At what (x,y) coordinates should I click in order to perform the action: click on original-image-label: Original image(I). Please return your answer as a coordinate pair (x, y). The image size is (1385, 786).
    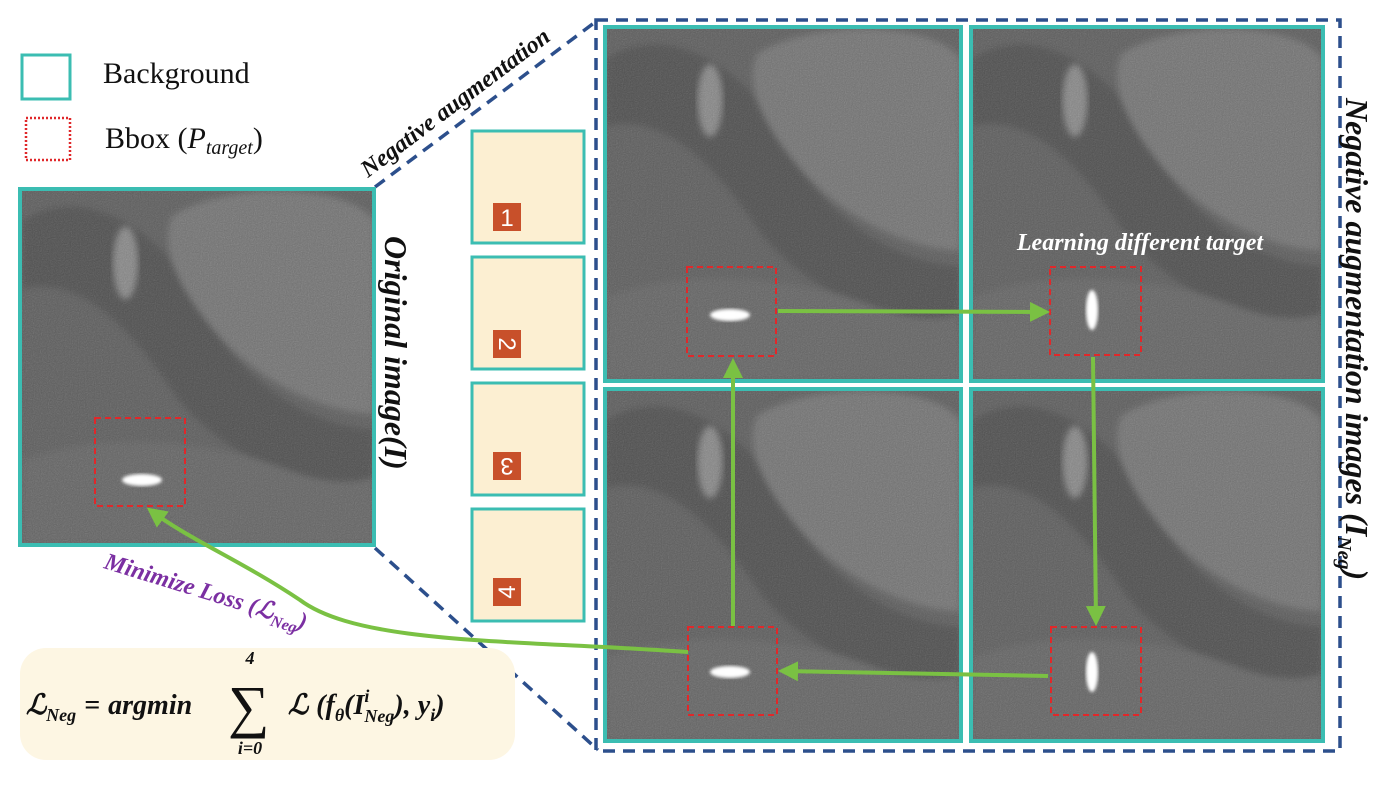
    Looking at the image, I should click on (396, 353).